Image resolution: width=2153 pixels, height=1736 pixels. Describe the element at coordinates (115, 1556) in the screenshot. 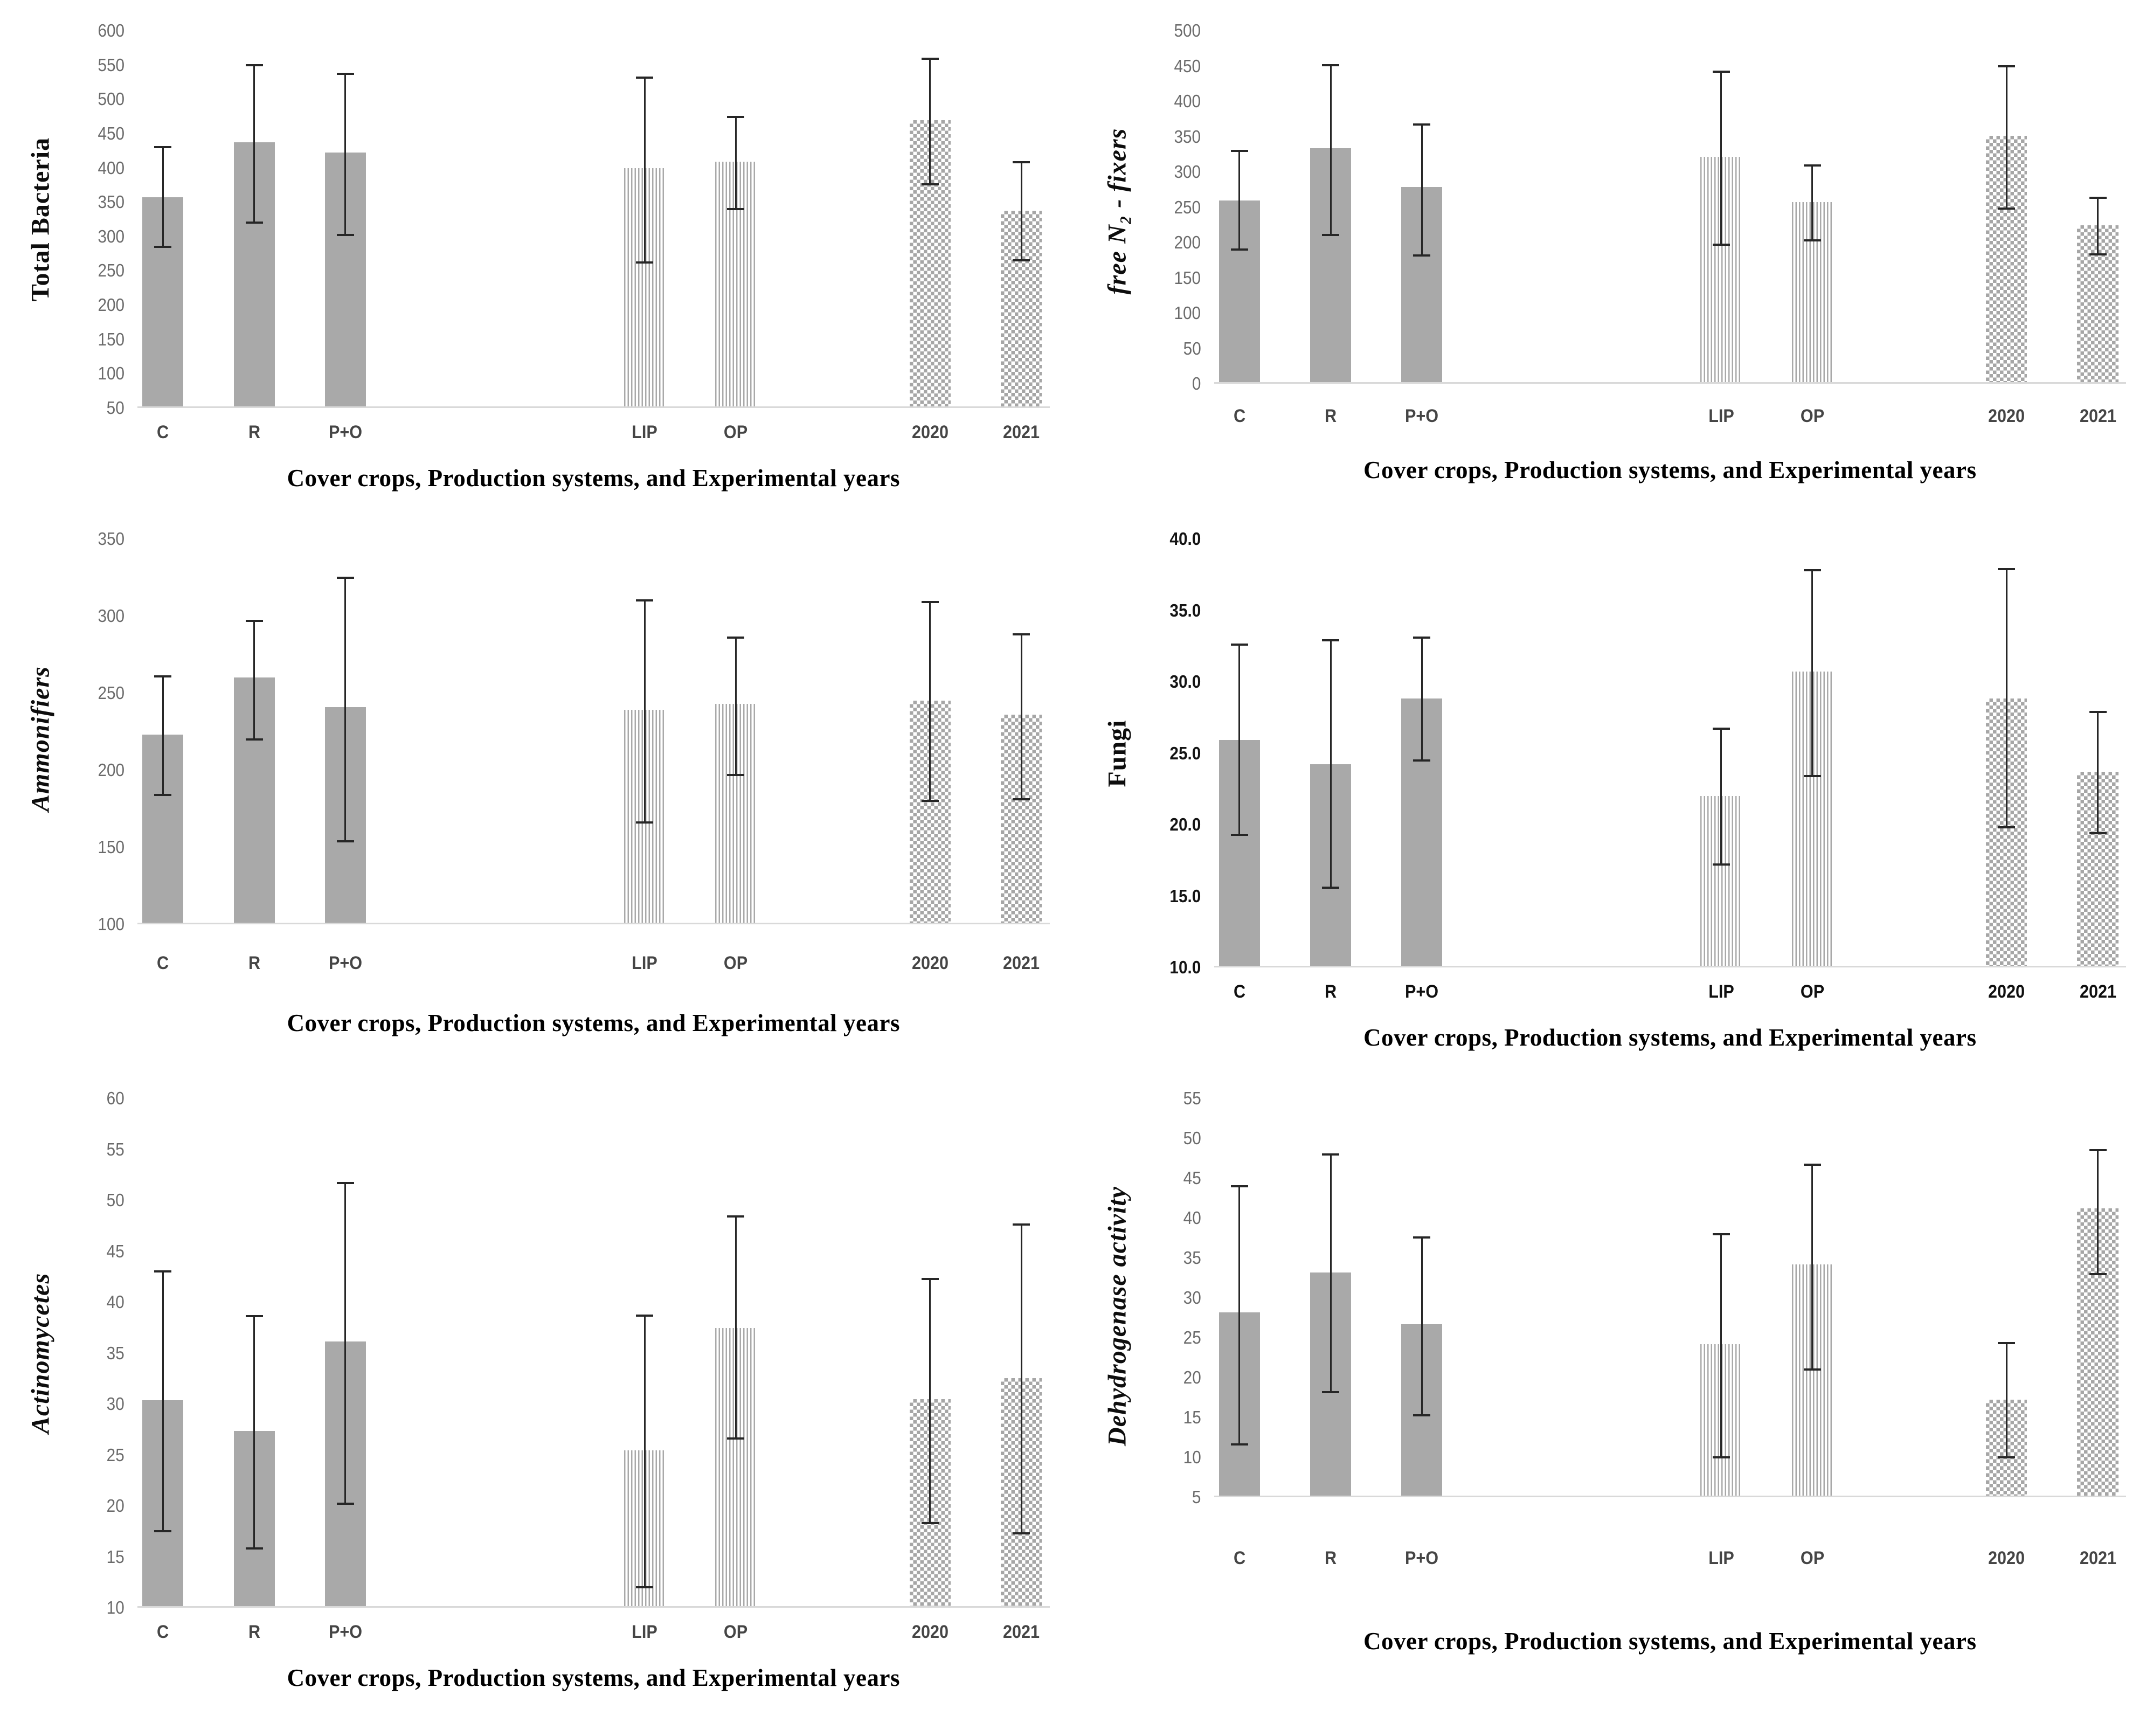

I see `y-tick-label: 15` at that location.